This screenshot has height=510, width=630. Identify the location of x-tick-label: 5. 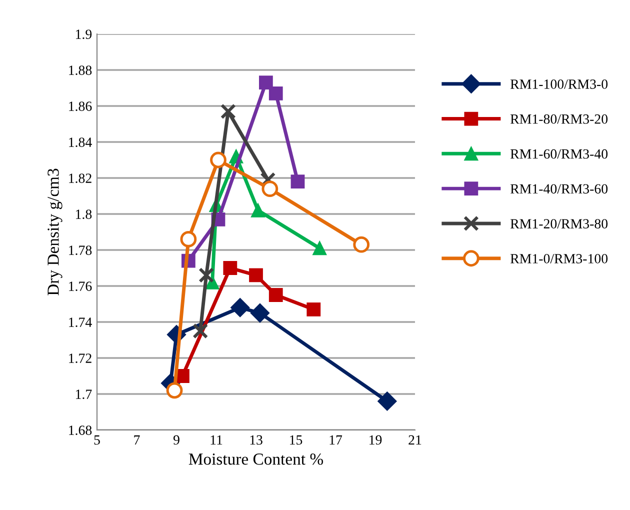
(97, 440).